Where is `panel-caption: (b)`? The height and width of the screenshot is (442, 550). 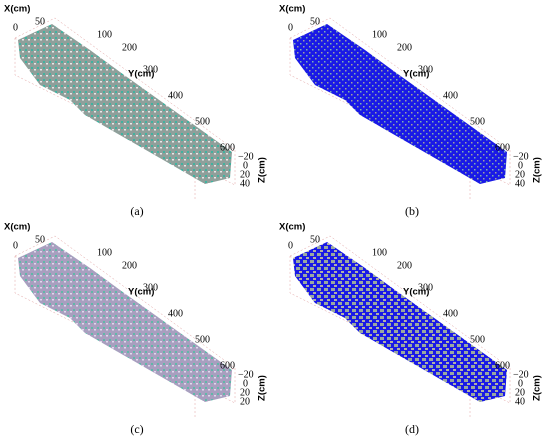 panel-caption: (b) is located at coordinates (412, 211).